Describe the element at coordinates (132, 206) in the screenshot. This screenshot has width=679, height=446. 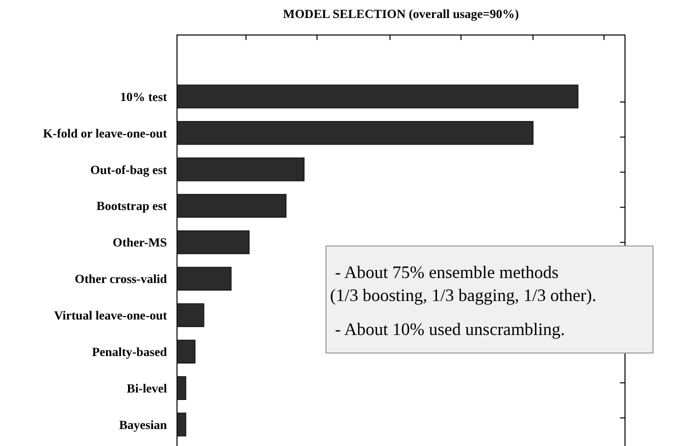
I see `y-tick-label: Bootstrap est` at that location.